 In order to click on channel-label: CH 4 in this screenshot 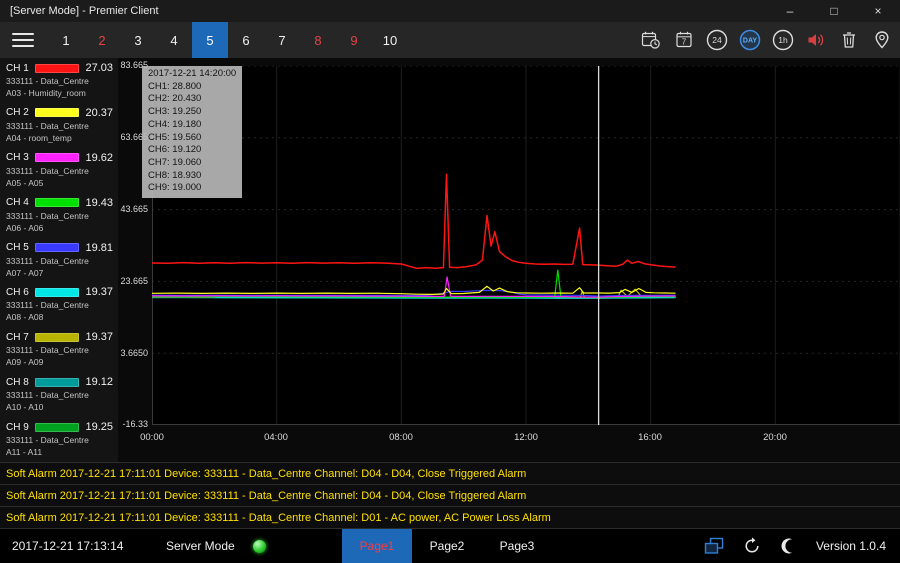, I will do `click(17, 203)`.